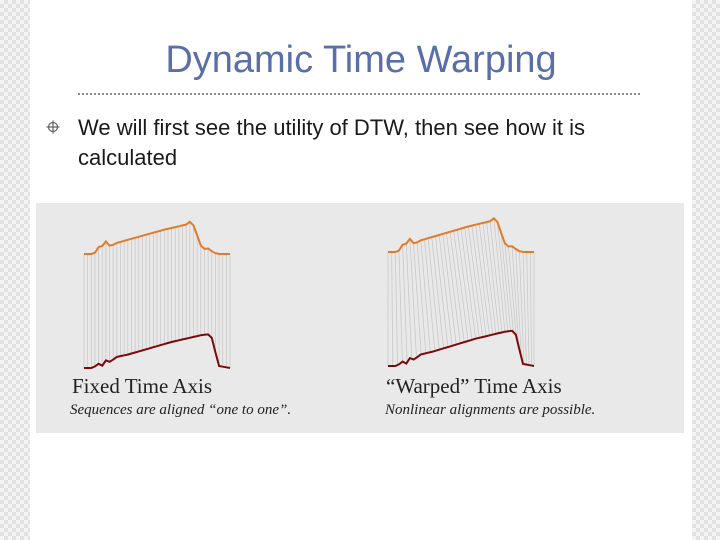 This screenshot has width=720, height=540. Describe the element at coordinates (359, 94) in the screenshot. I see `title-divider` at that location.